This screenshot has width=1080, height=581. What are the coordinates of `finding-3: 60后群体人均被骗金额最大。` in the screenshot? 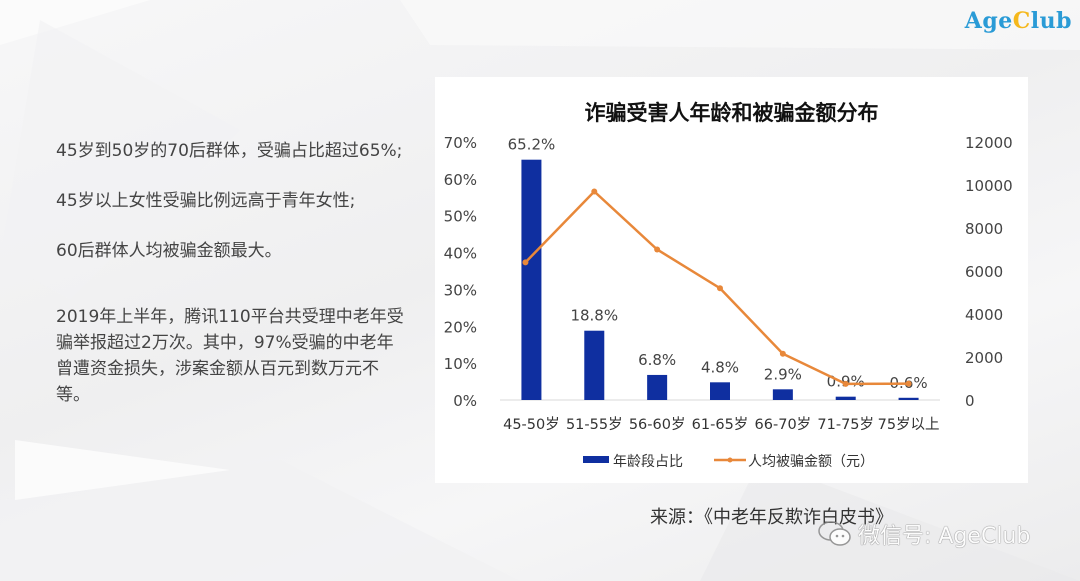 It's located at (169, 251).